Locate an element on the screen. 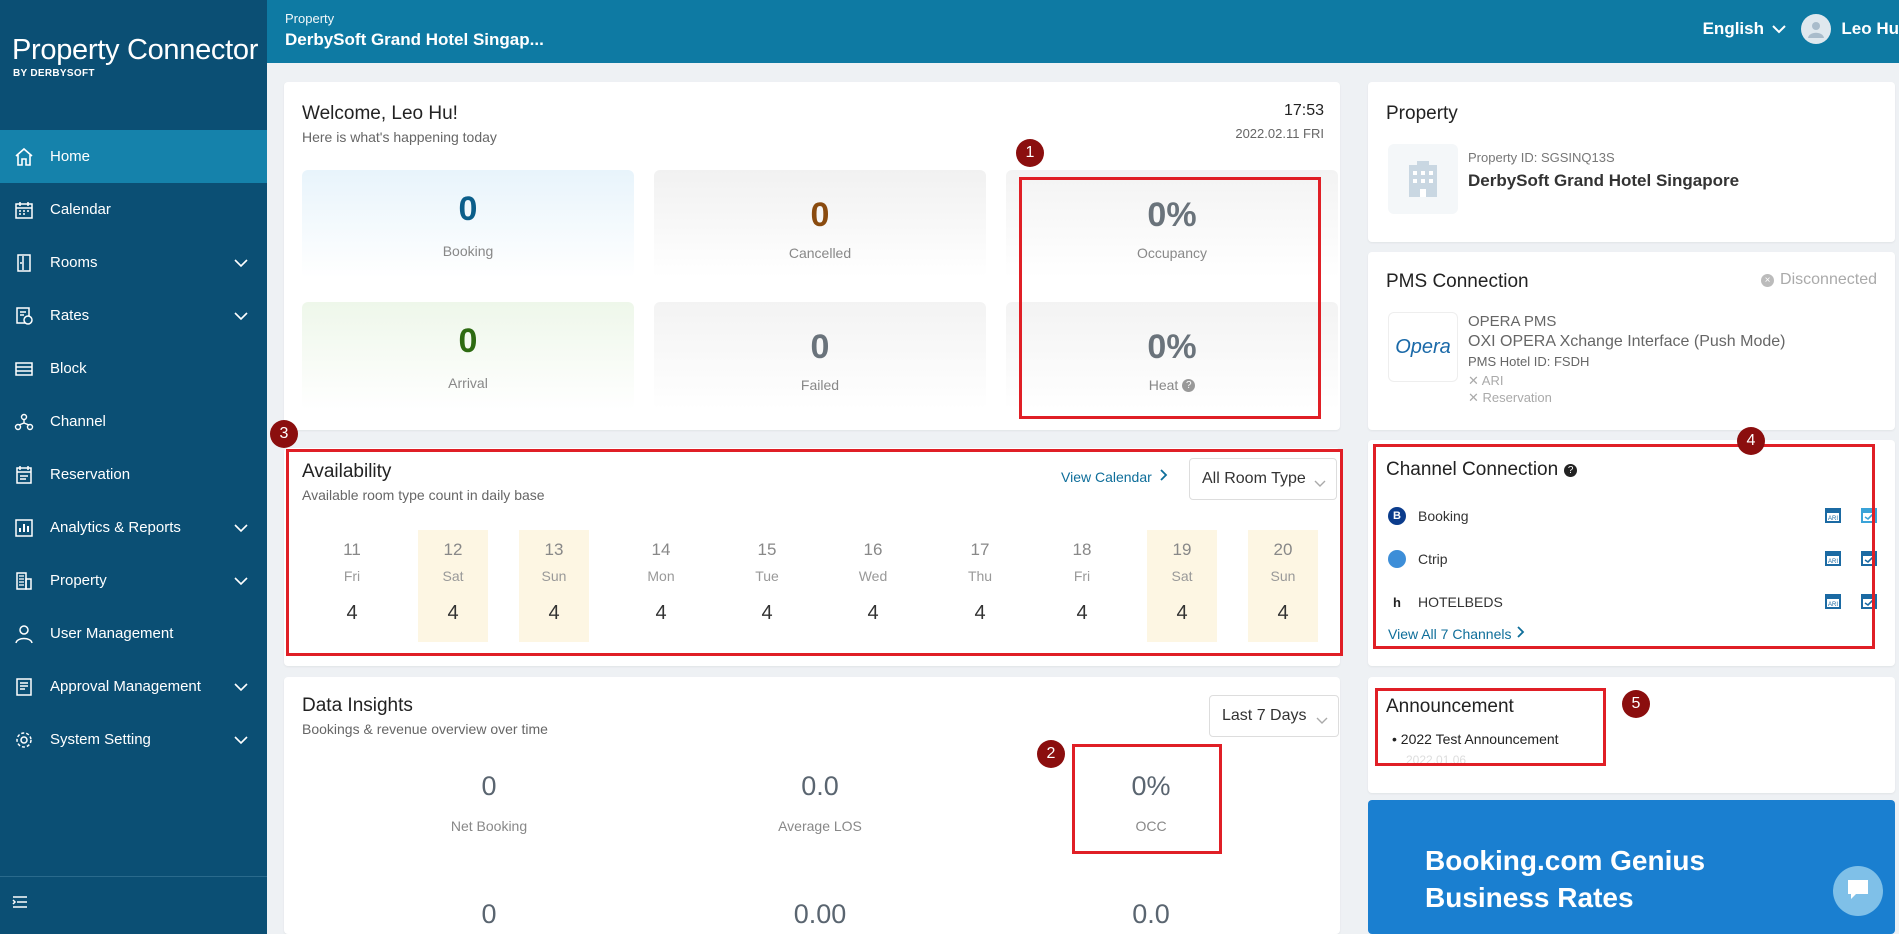 This screenshot has height=934, width=1899. avatar is located at coordinates (1816, 29).